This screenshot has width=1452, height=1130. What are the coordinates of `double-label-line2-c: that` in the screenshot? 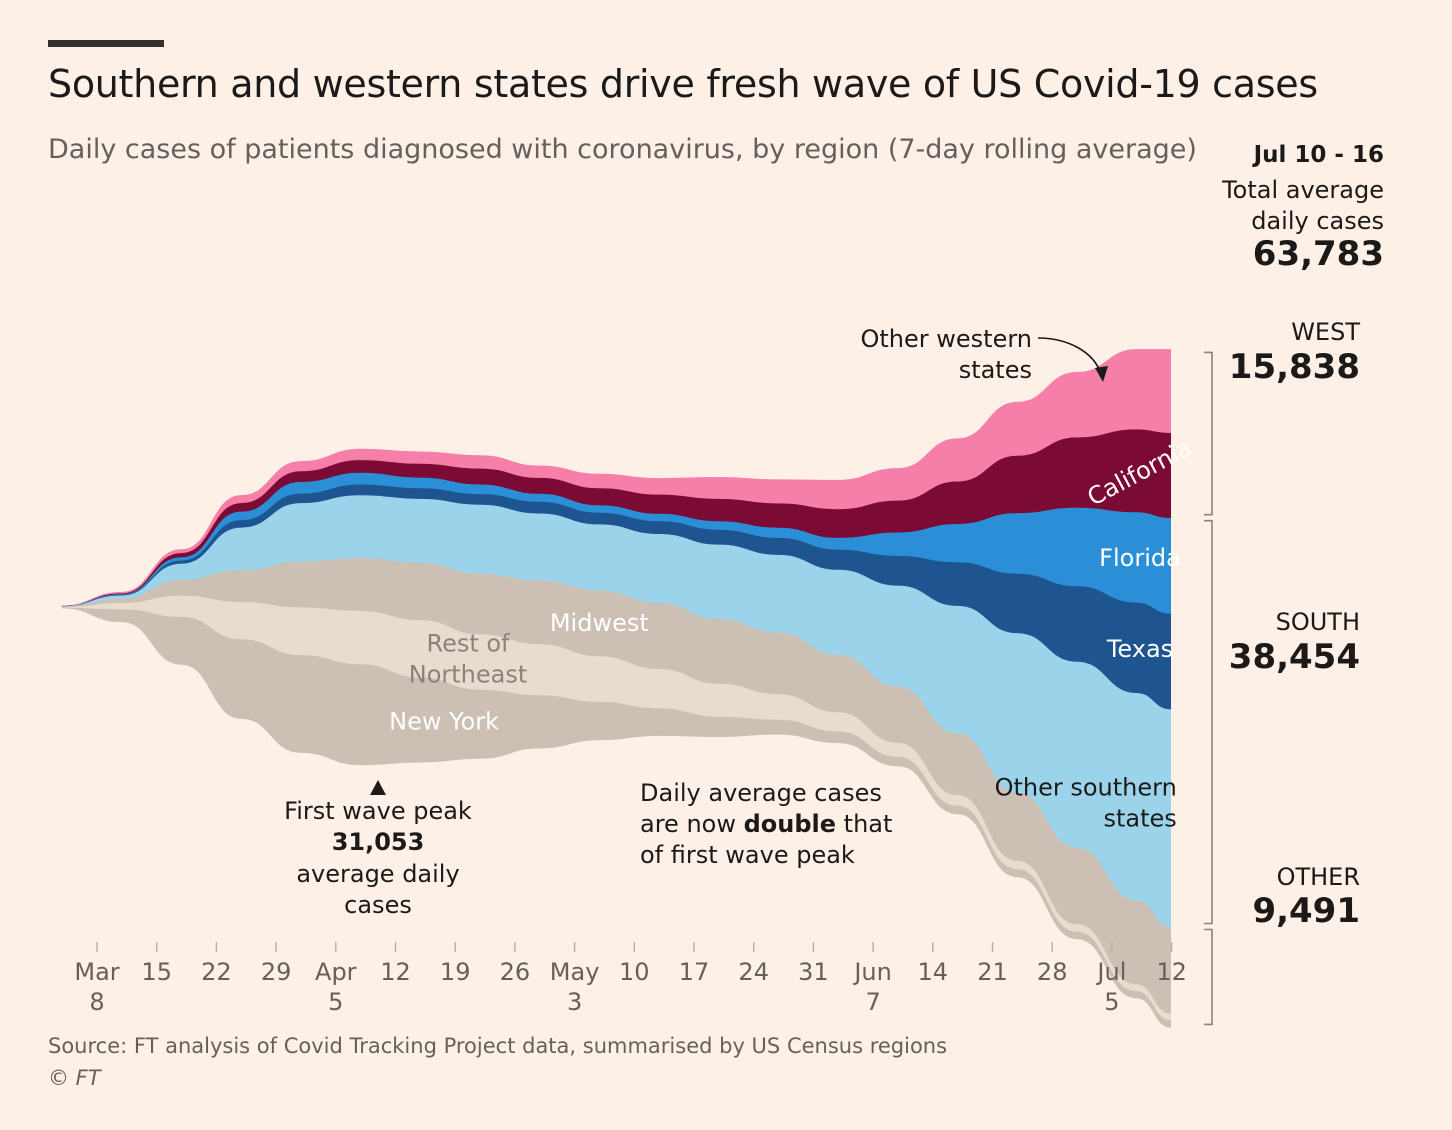 It's located at (864, 824).